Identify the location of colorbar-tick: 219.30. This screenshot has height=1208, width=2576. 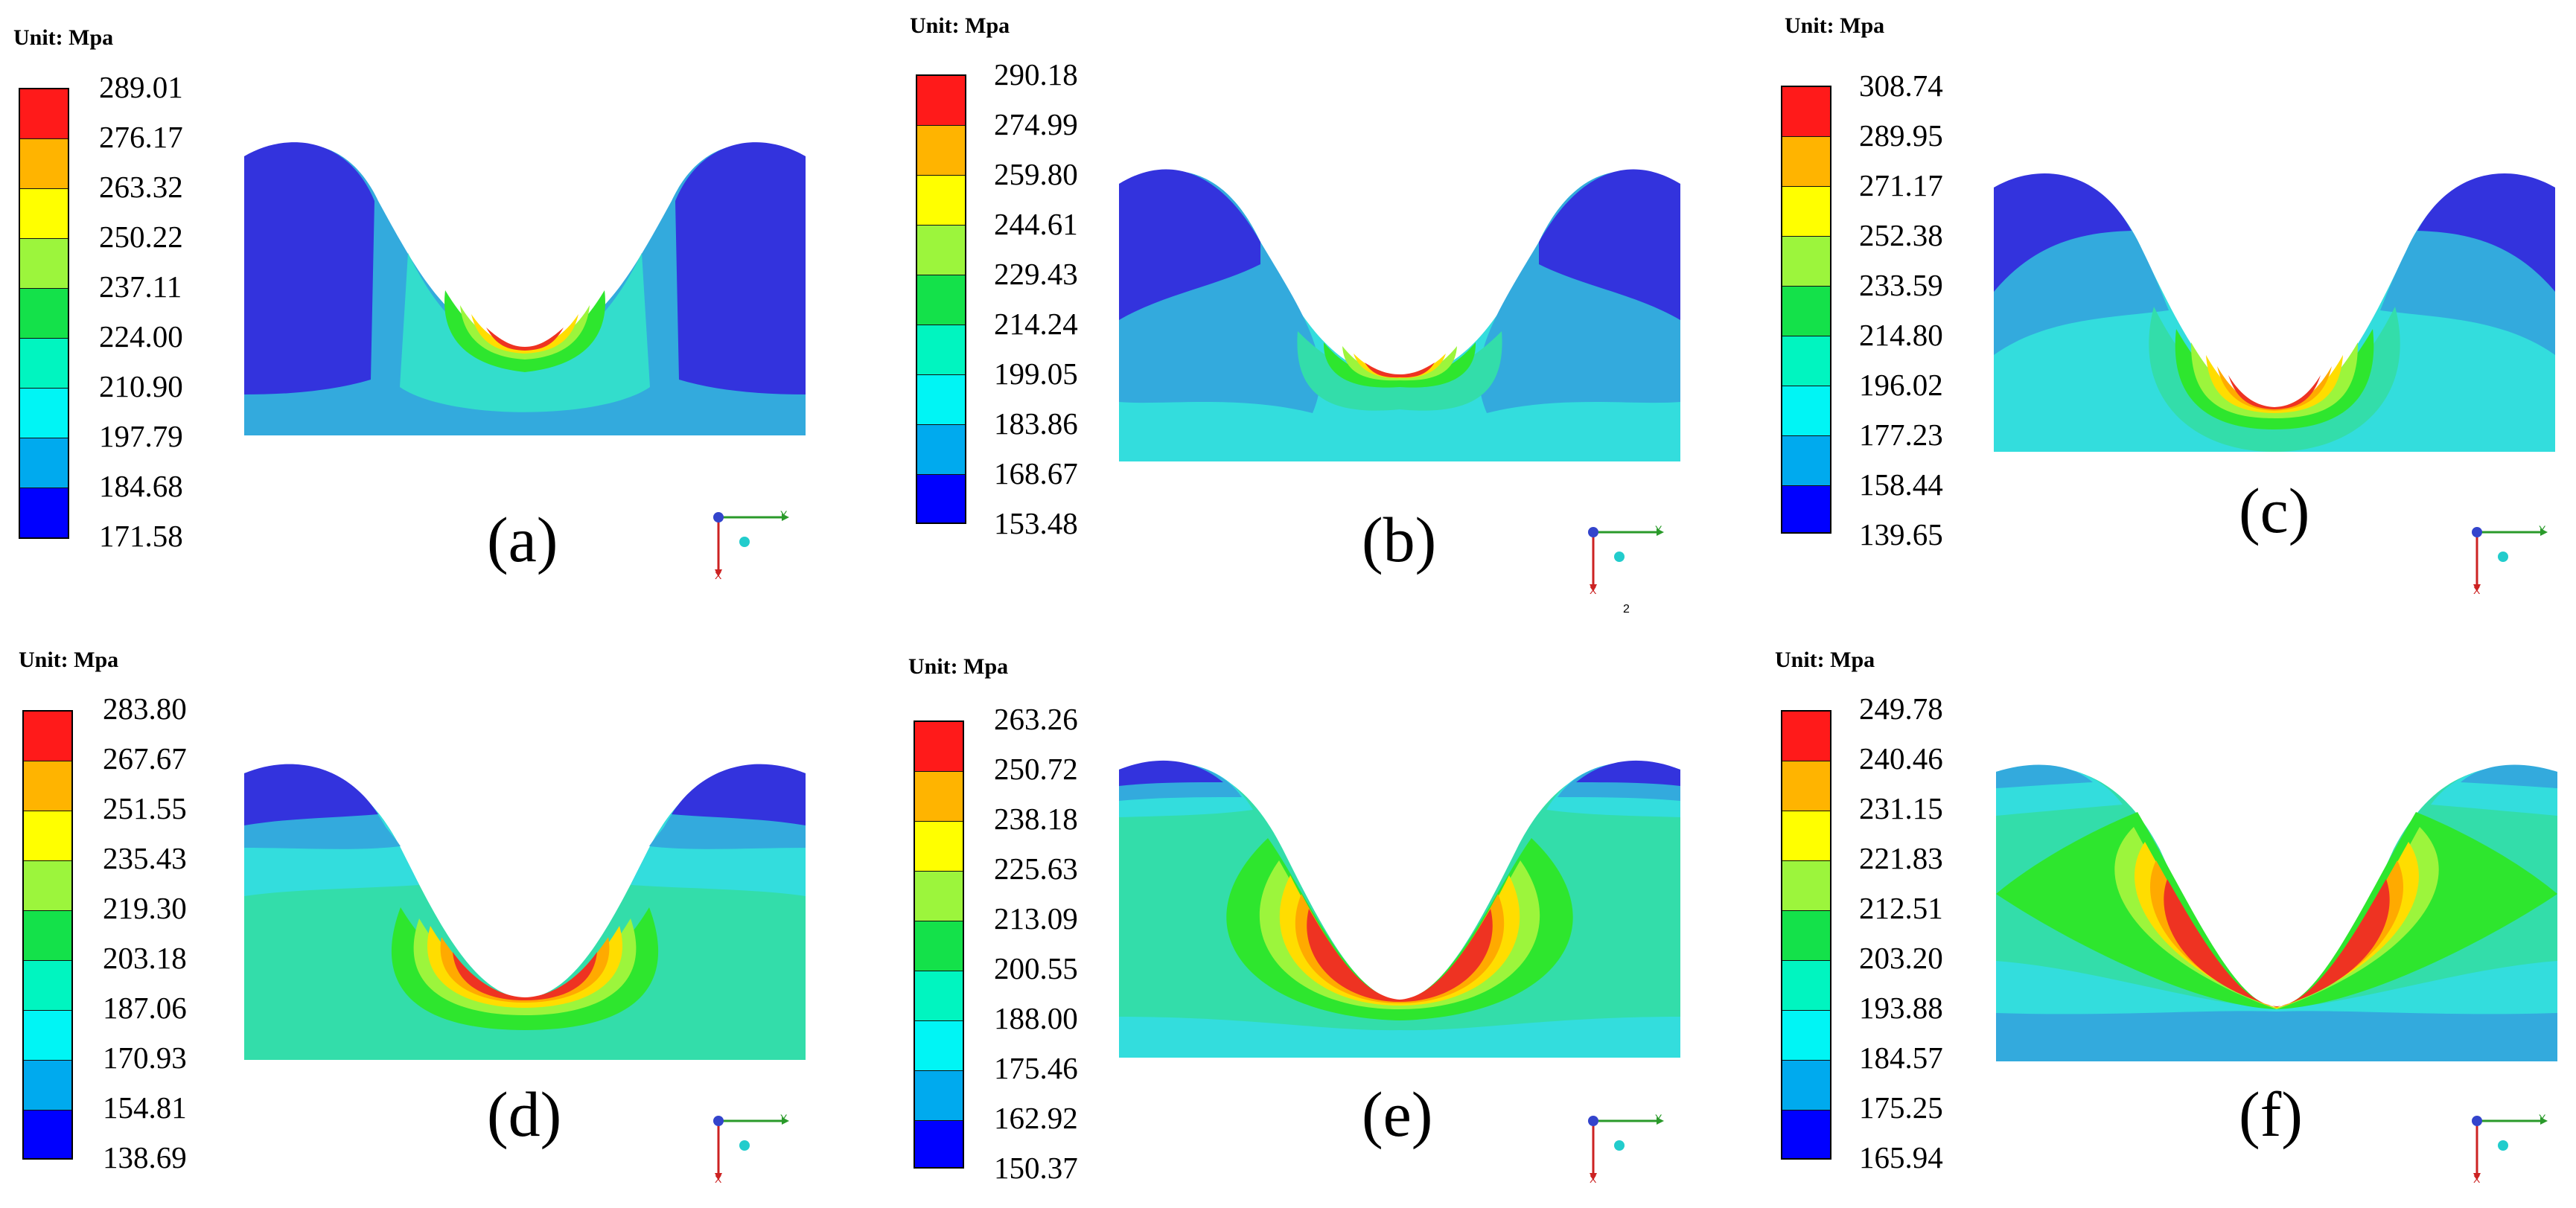
(145, 908).